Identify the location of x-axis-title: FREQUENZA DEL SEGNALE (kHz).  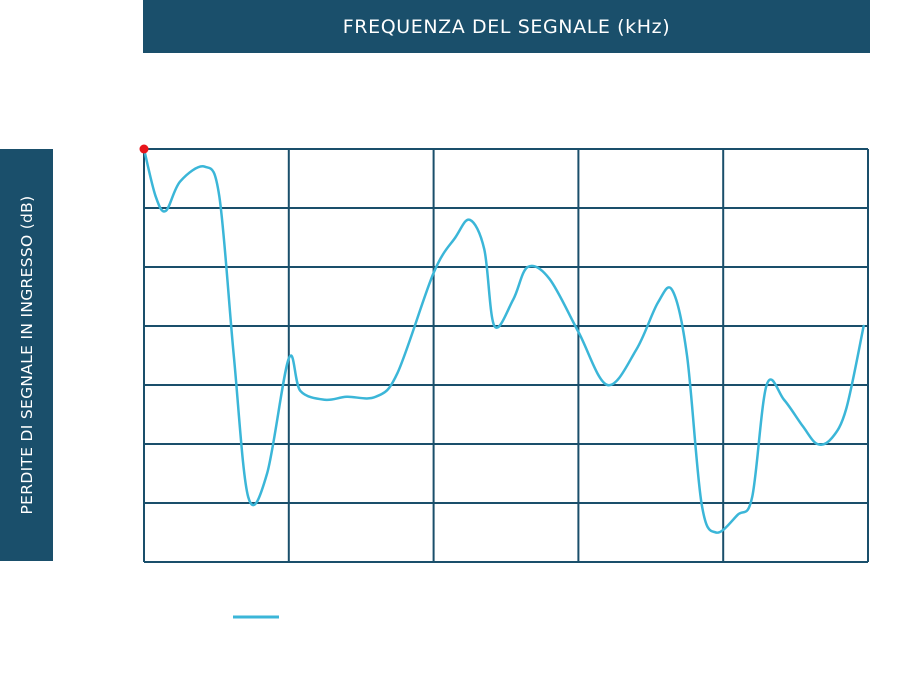
(506, 26).